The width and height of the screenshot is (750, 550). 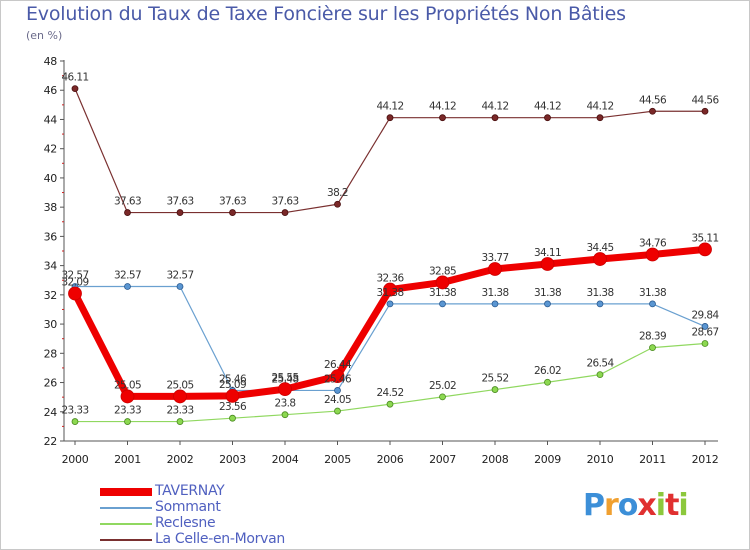 What do you see at coordinates (233, 407) in the screenshot?
I see `data-label-reclesne: 23.56` at bounding box center [233, 407].